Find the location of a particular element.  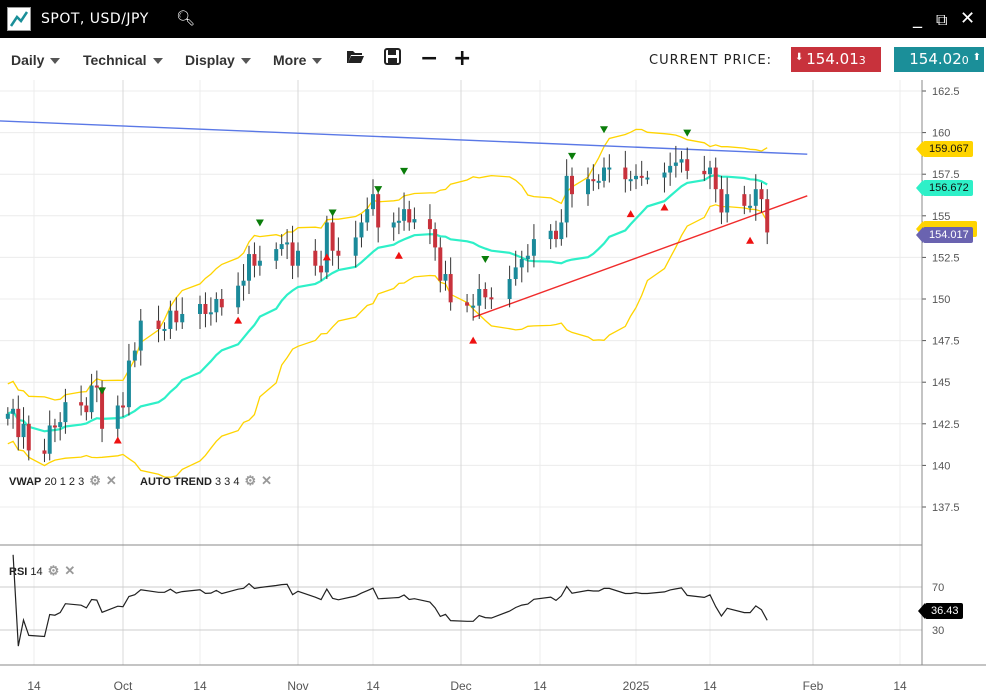

technical-menu: Technical is located at coordinates (123, 60).